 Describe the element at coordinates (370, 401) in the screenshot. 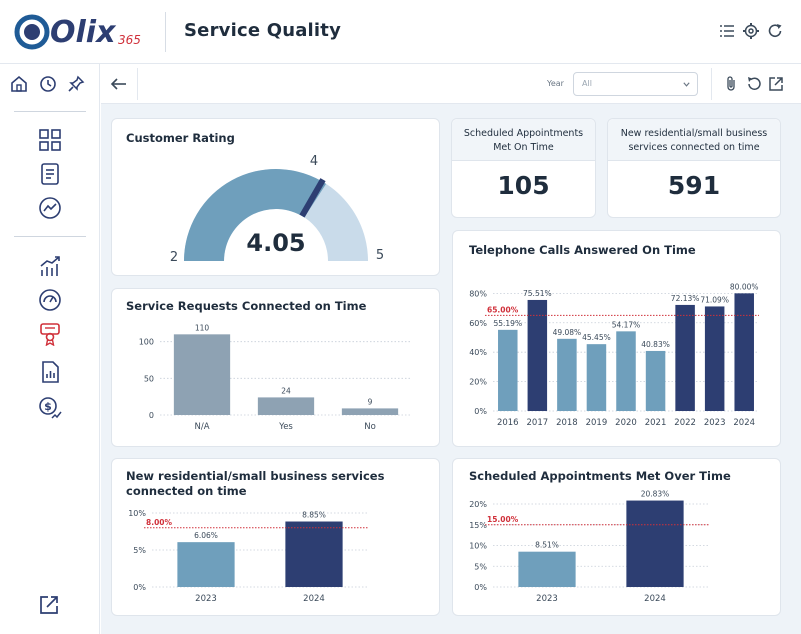

I see `bar-value-label: 9` at that location.